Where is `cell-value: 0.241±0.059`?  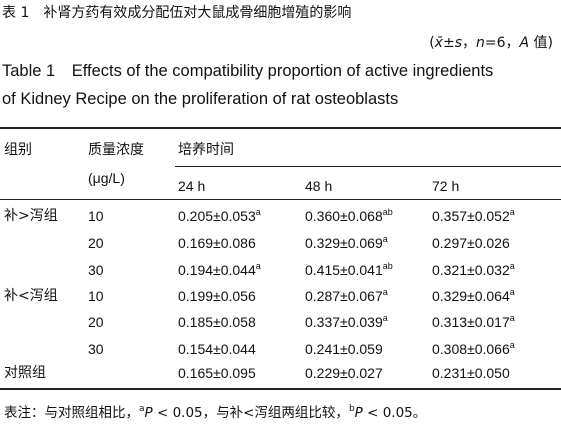
cell-value: 0.241±0.059 is located at coordinates (344, 349).